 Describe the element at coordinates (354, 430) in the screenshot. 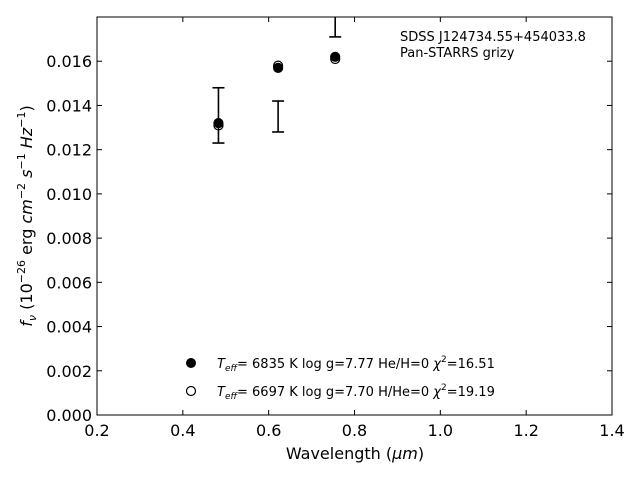

I see `x-tick-label: 0.8` at that location.